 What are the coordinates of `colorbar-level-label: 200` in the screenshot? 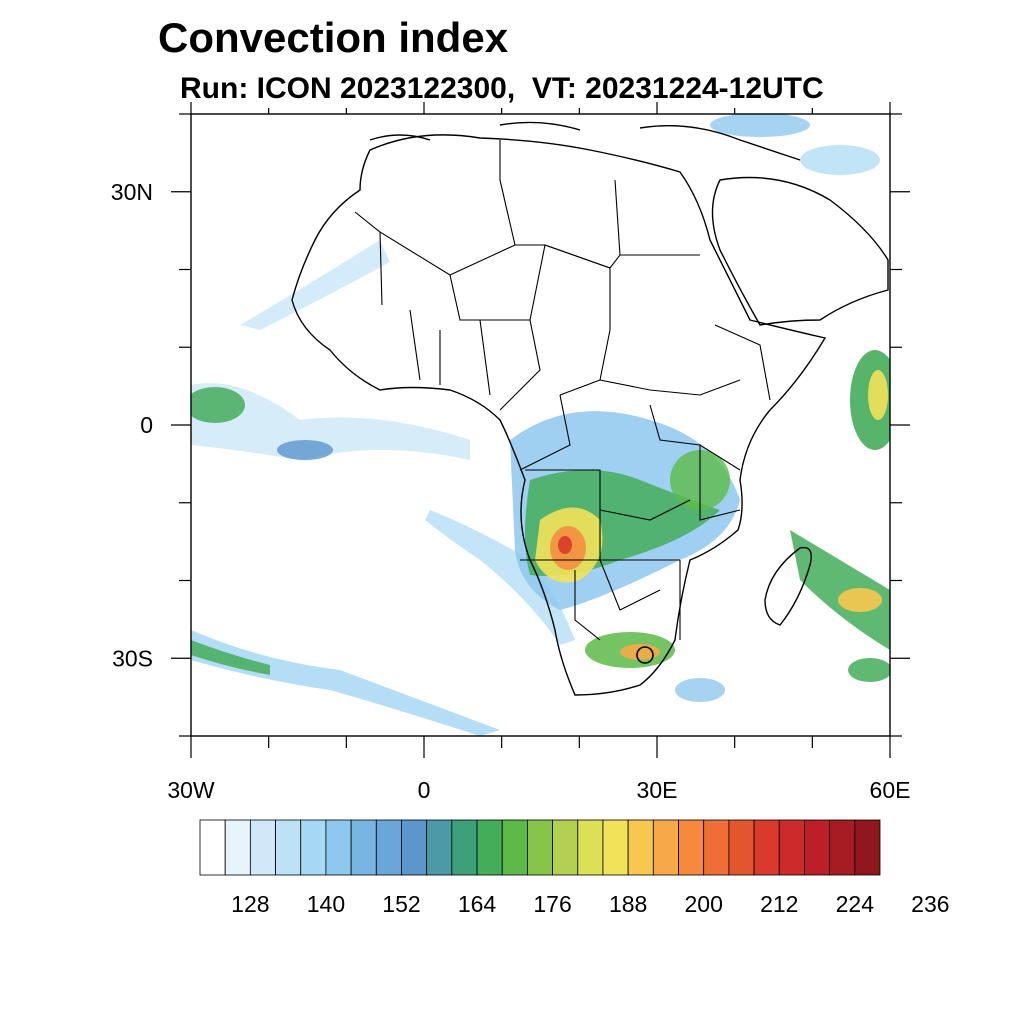 It's located at (704, 904).